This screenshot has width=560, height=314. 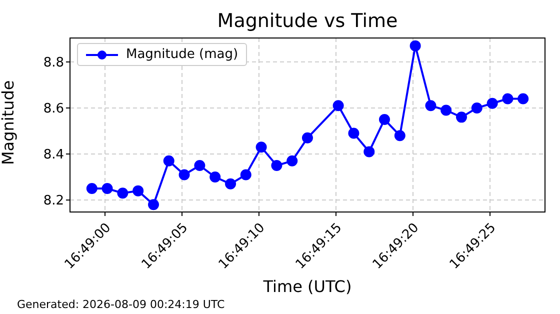 I want to click on y-tick-label: 8.8, so click(x=53, y=63).